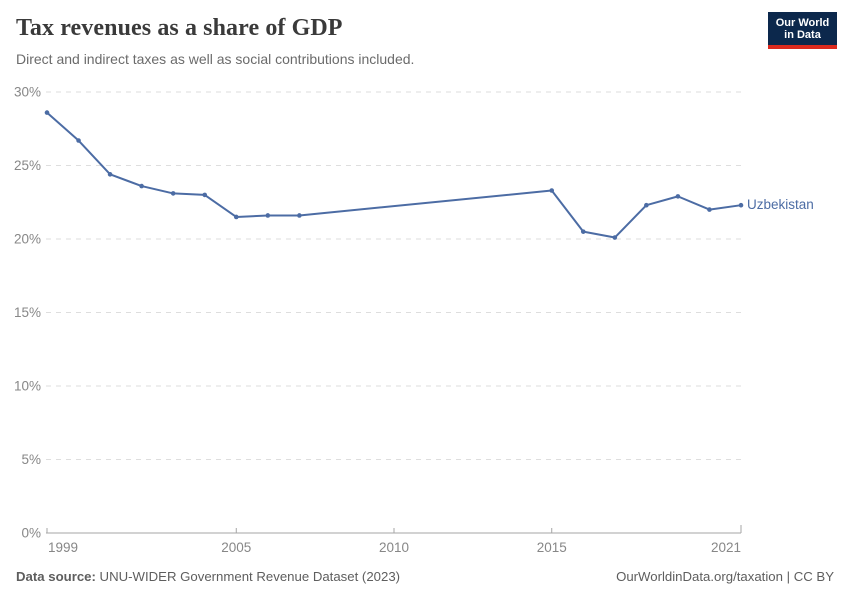 The image size is (850, 600). Describe the element at coordinates (615, 237) in the screenshot. I see `data-point-2017` at that location.